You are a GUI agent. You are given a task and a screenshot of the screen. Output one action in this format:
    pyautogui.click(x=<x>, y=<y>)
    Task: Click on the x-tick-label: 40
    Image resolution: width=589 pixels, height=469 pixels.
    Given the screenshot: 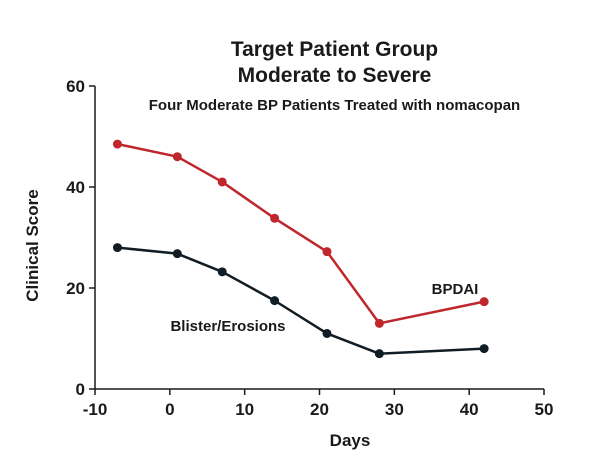 What is the action you would take?
    pyautogui.click(x=469, y=409)
    